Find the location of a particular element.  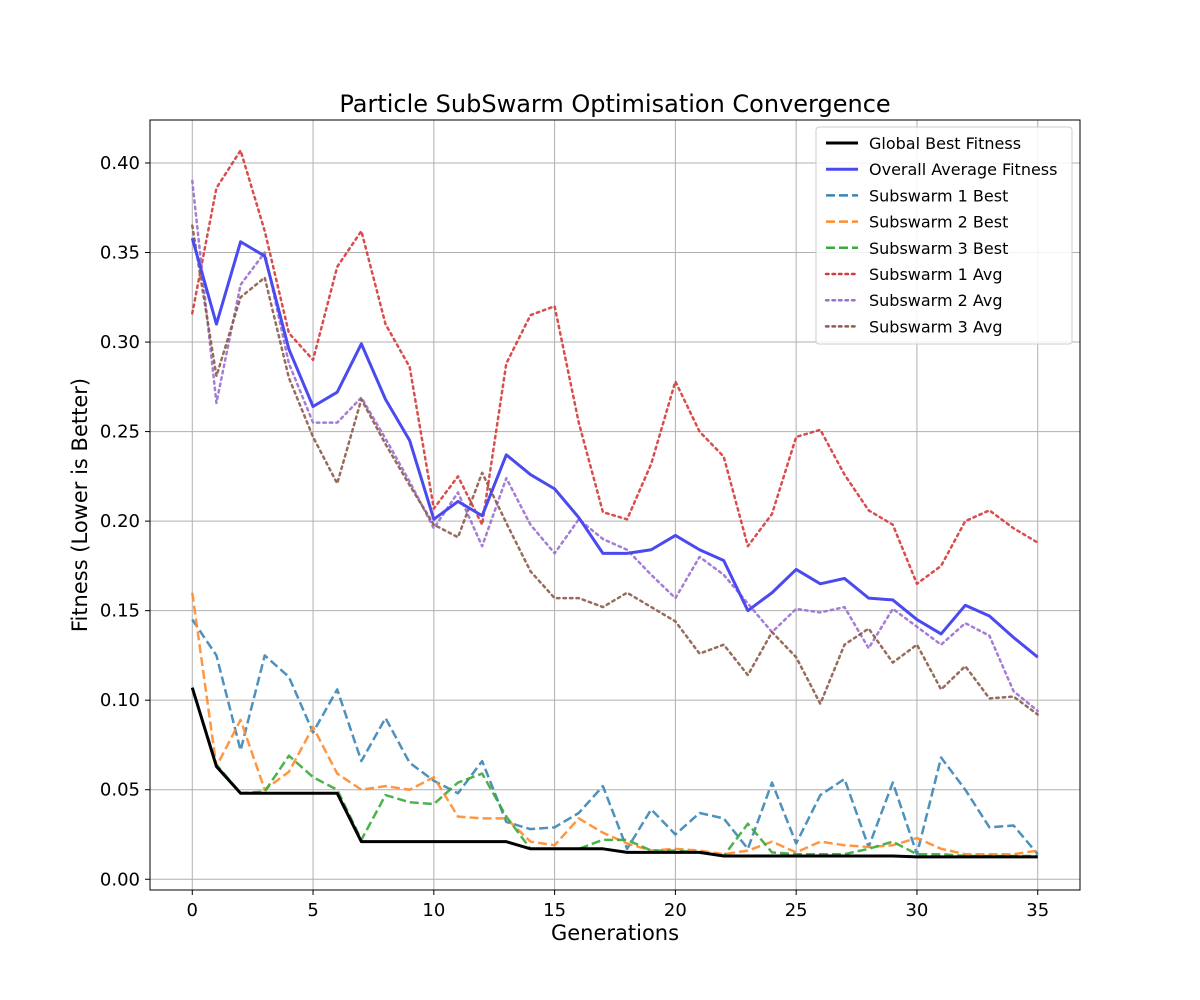

legend-label: Overall Average Fitness is located at coordinates (963, 169).